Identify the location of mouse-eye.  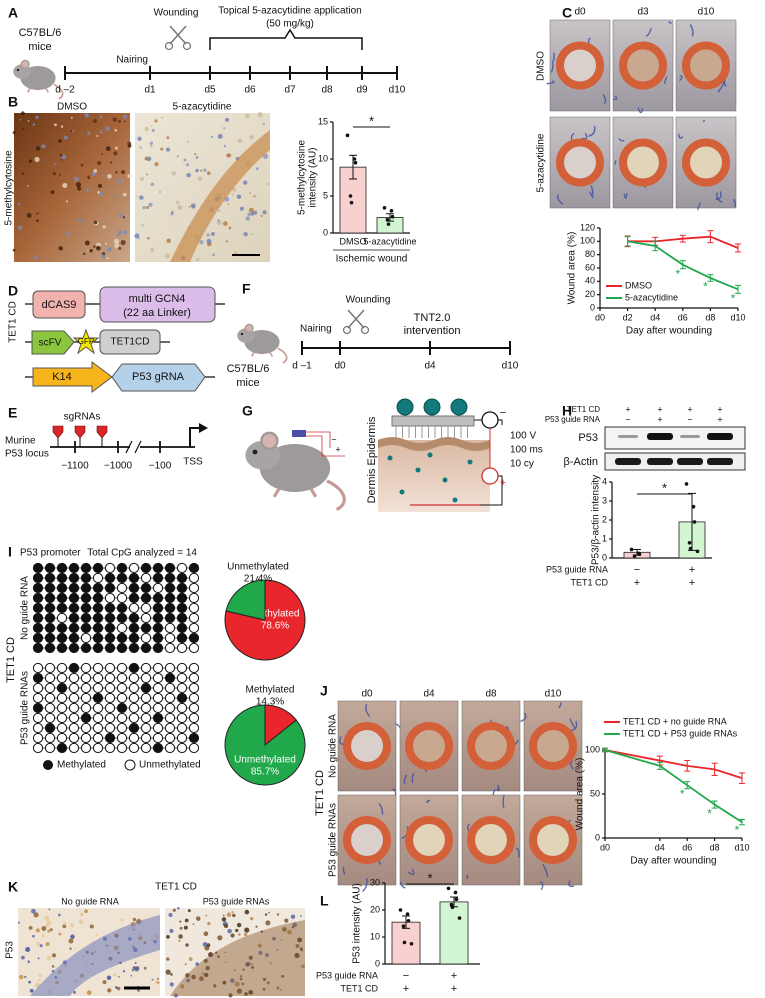
(18, 70).